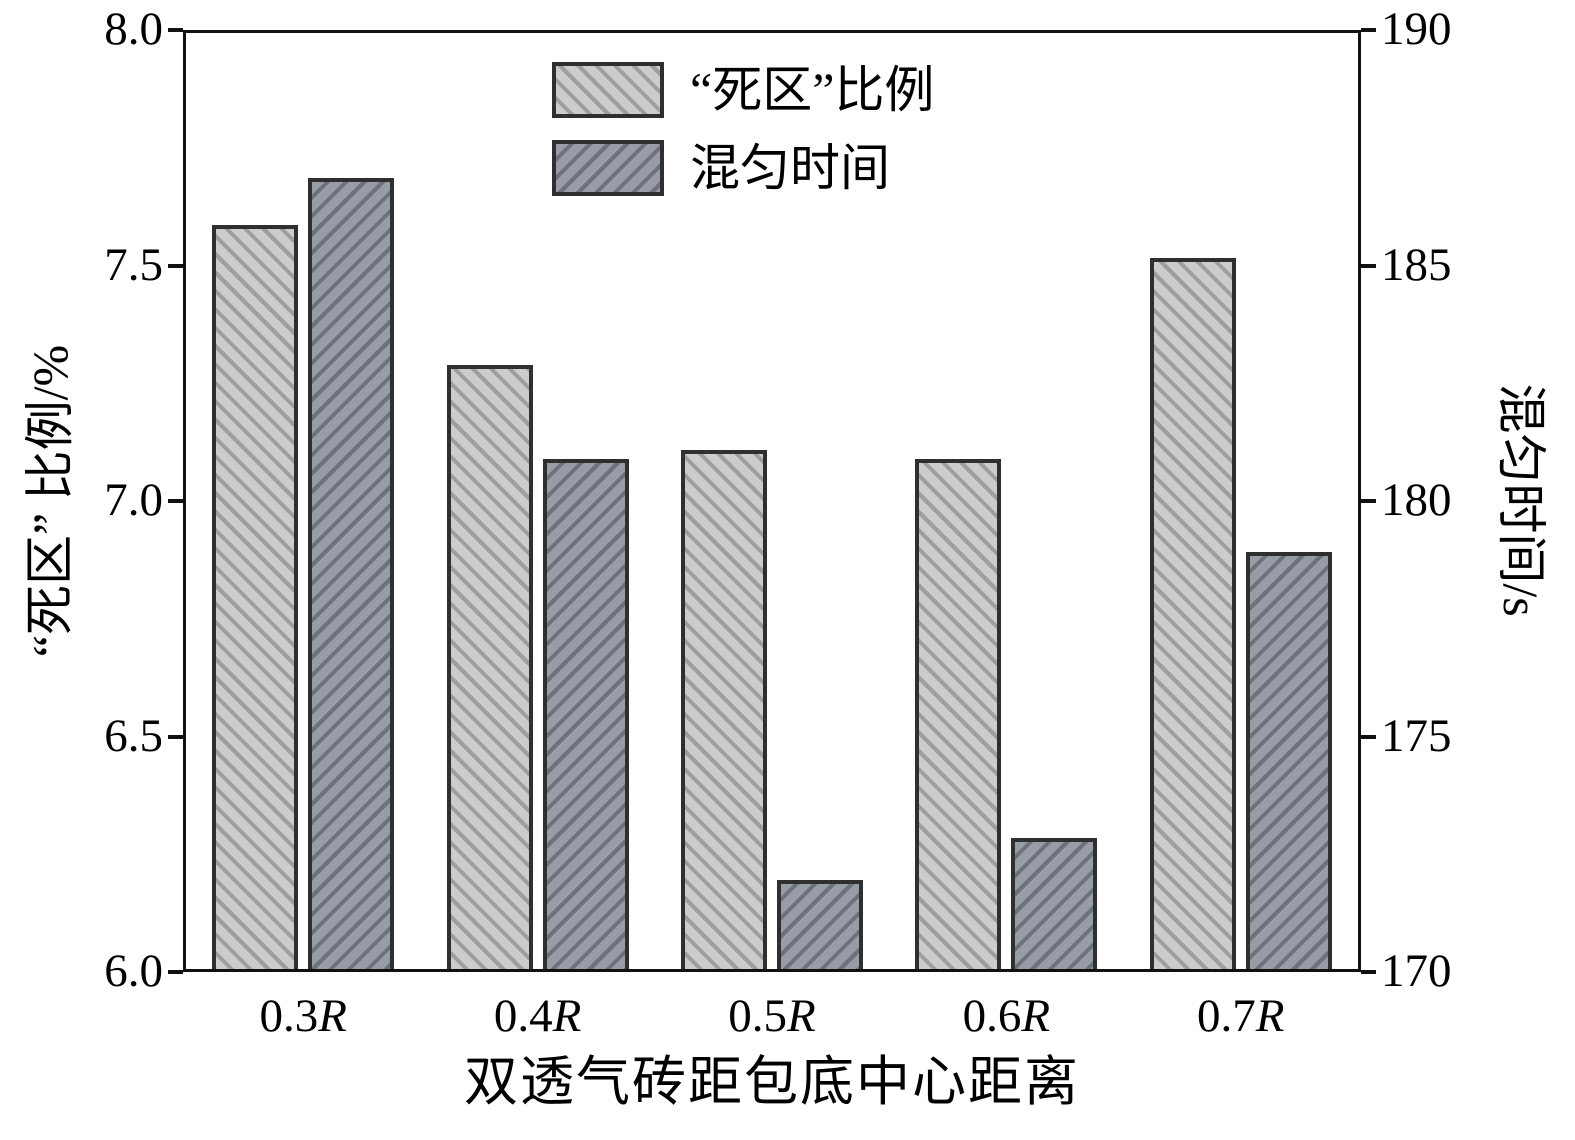 This screenshot has width=1575, height=1140. What do you see at coordinates (772, 1016) in the screenshot?
I see `x-axis-tick-label: 0.5R` at bounding box center [772, 1016].